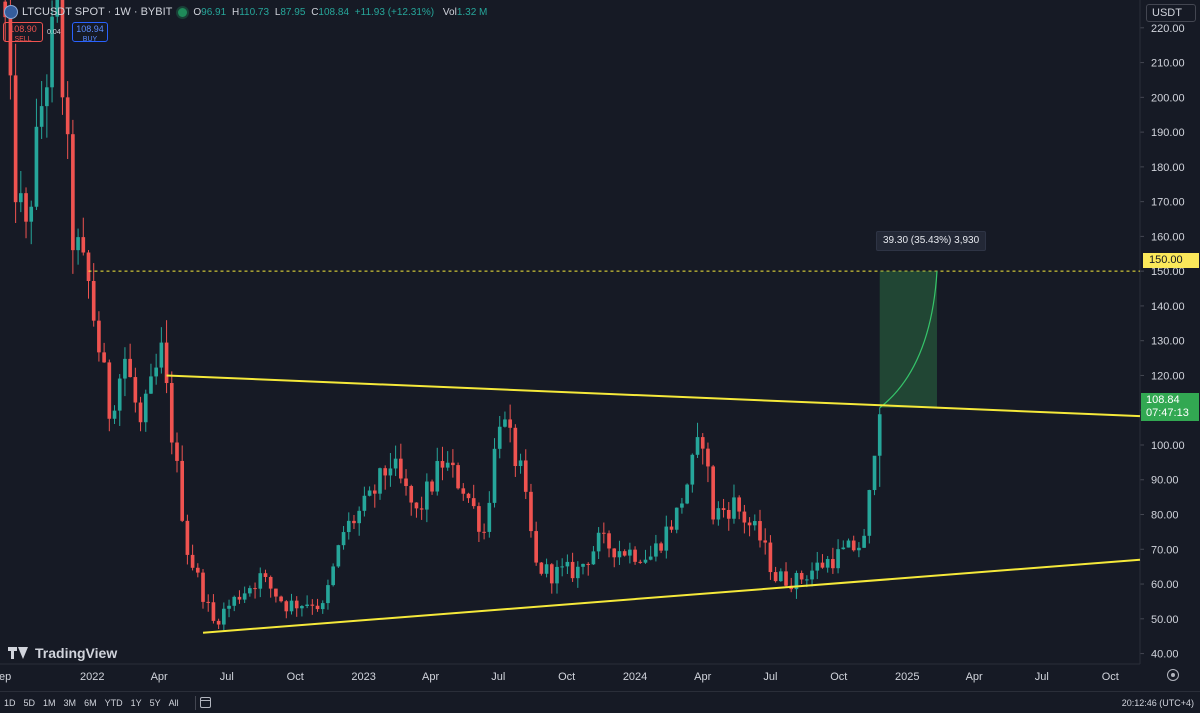  Describe the element at coordinates (1173, 675) in the screenshot. I see `axis-settings-icon` at that location.